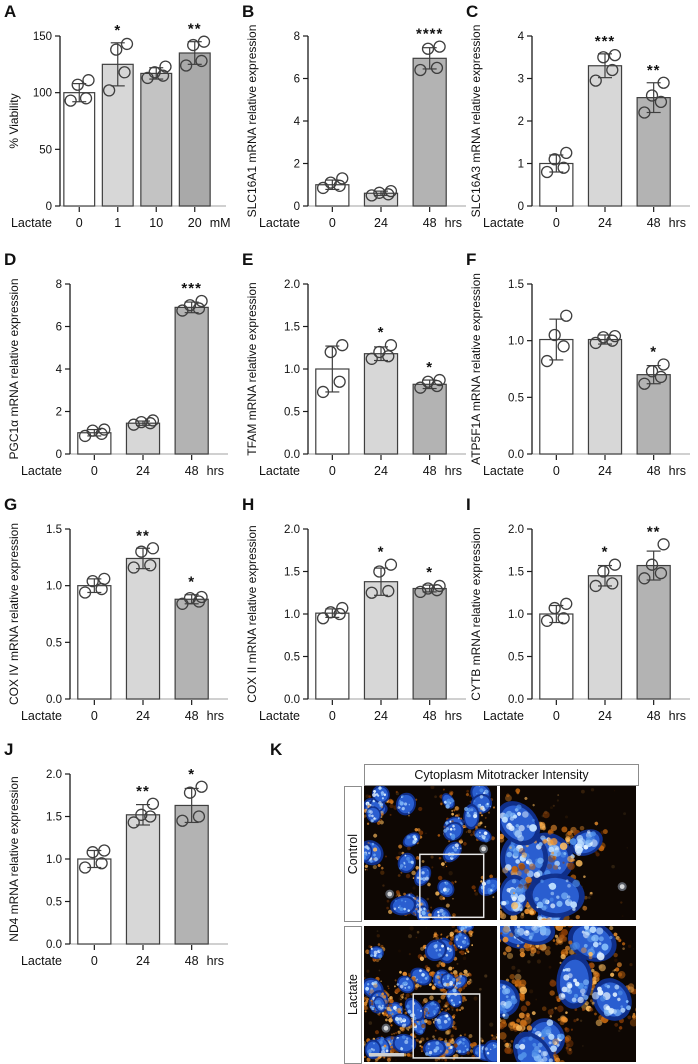 The width and height of the screenshot is (698, 1064). Describe the element at coordinates (41, 716) in the screenshot. I see `x-axis-prefix: Lactate` at that location.